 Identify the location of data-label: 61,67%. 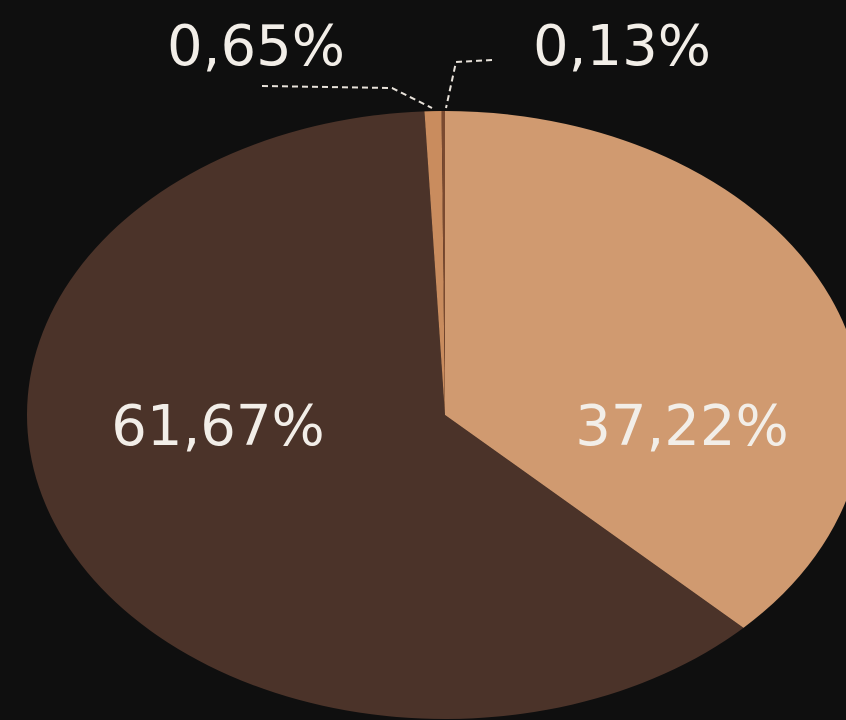
(218, 426).